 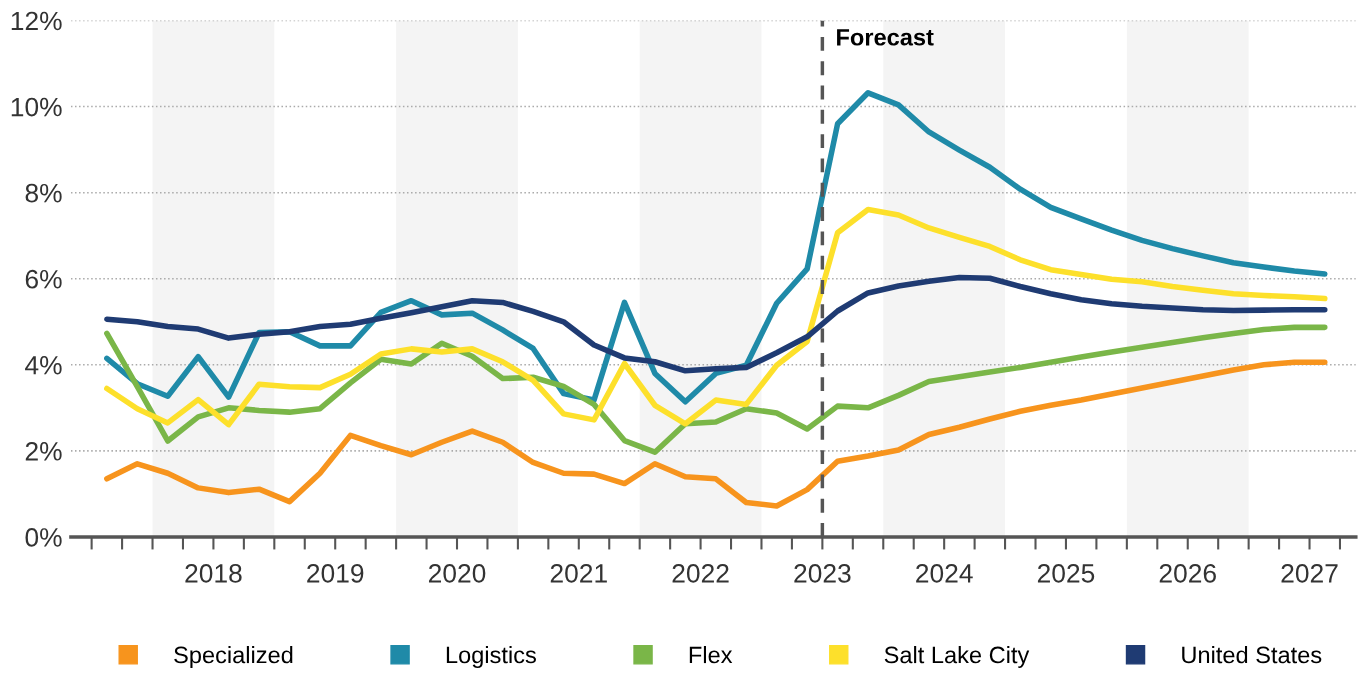 What do you see at coordinates (1309, 573) in the screenshot?
I see `x-tick-label: 2027` at bounding box center [1309, 573].